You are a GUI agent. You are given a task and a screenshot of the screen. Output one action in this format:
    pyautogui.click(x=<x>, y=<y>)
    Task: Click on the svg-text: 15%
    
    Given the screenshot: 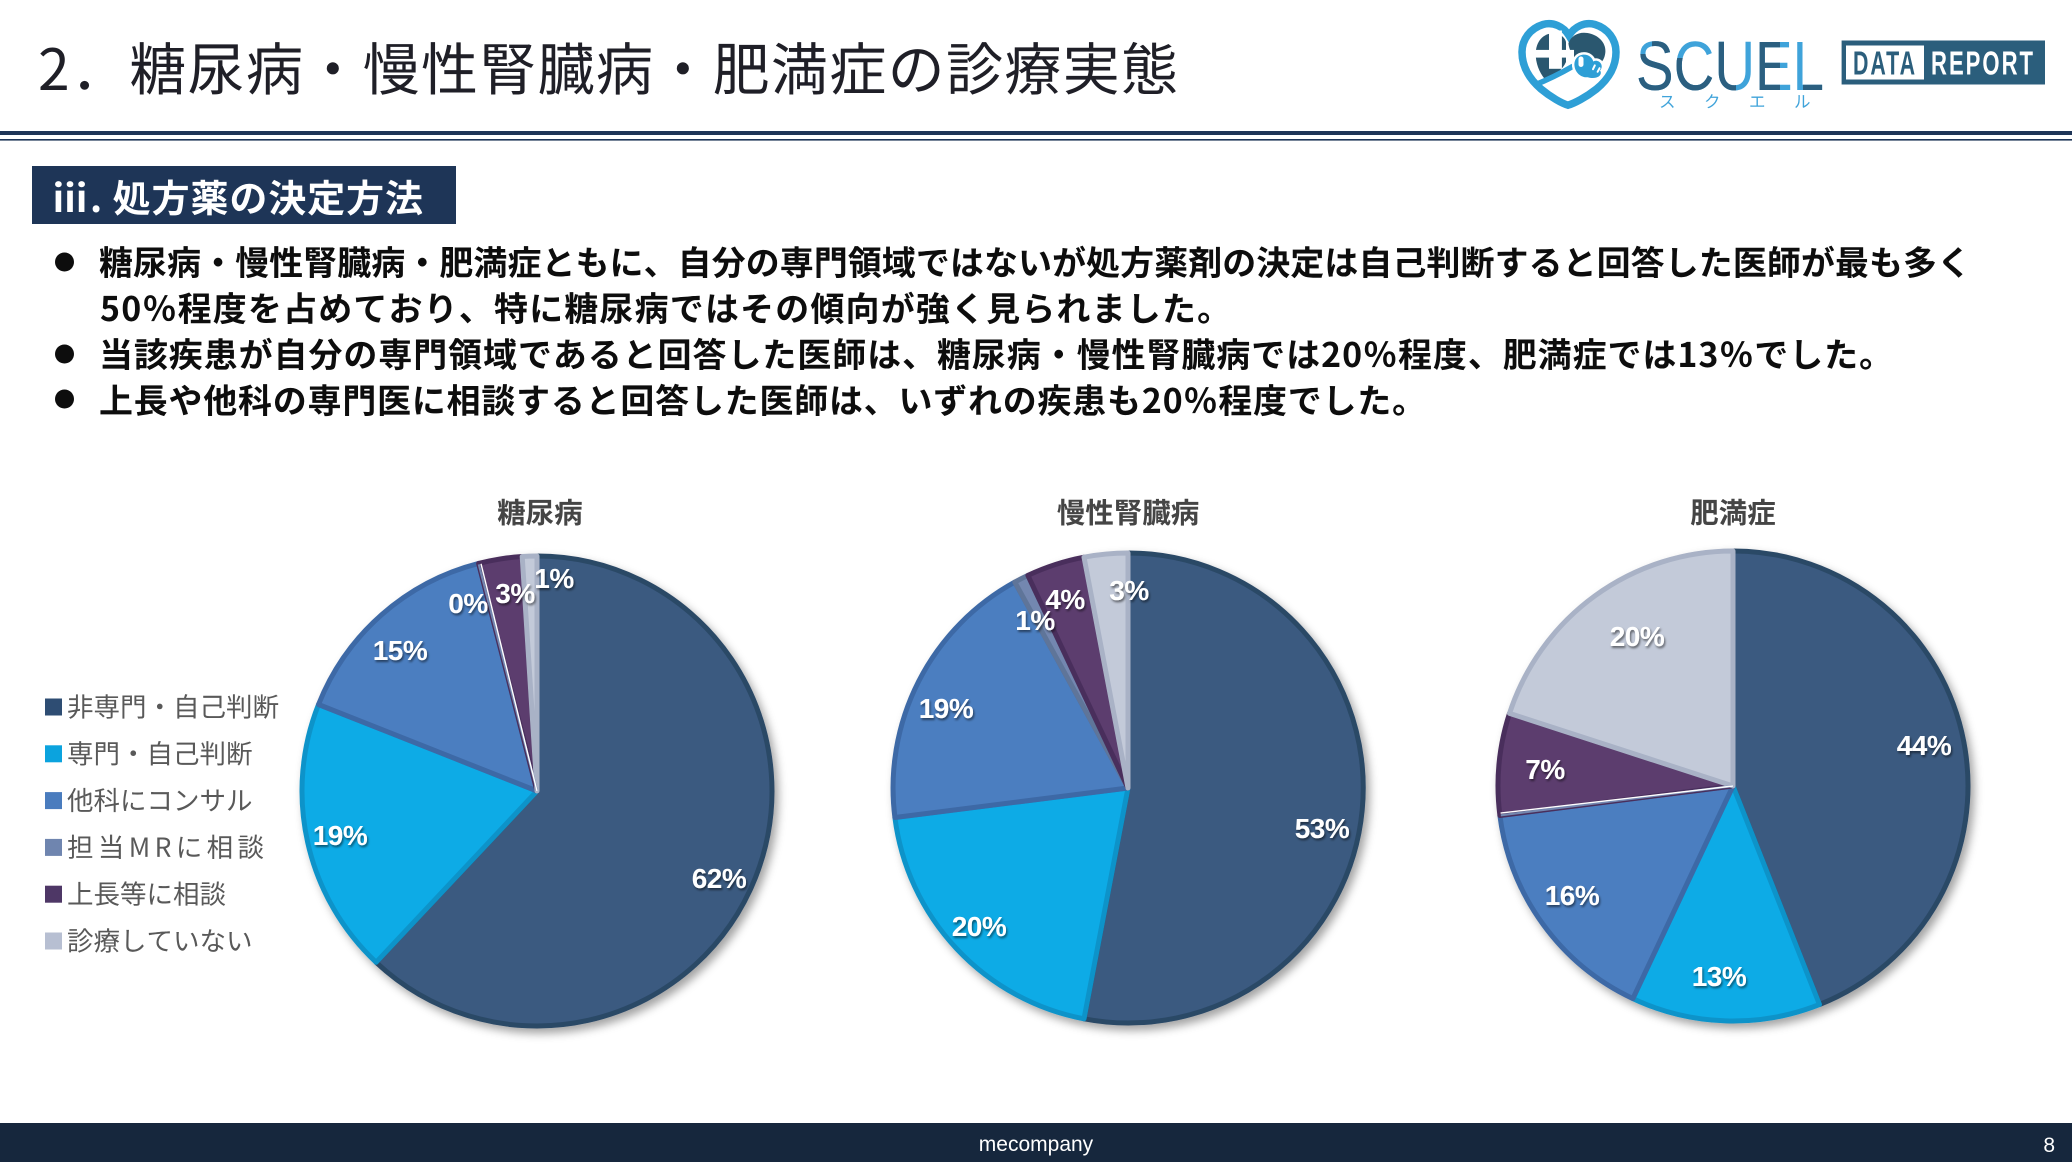 What is the action you would take?
    pyautogui.click(x=400, y=650)
    